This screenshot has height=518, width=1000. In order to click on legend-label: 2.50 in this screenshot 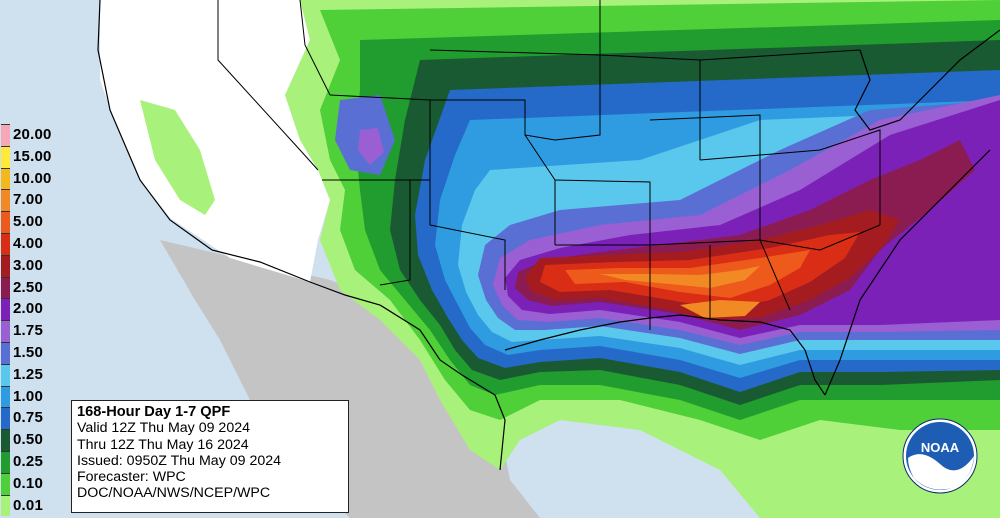, I will do `click(28, 287)`.